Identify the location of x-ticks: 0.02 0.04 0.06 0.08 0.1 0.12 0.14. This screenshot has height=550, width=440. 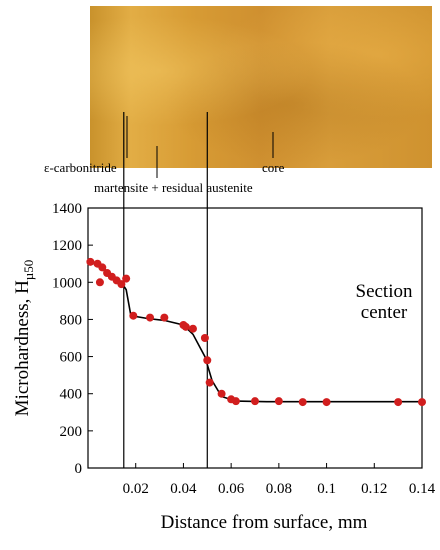
(279, 480).